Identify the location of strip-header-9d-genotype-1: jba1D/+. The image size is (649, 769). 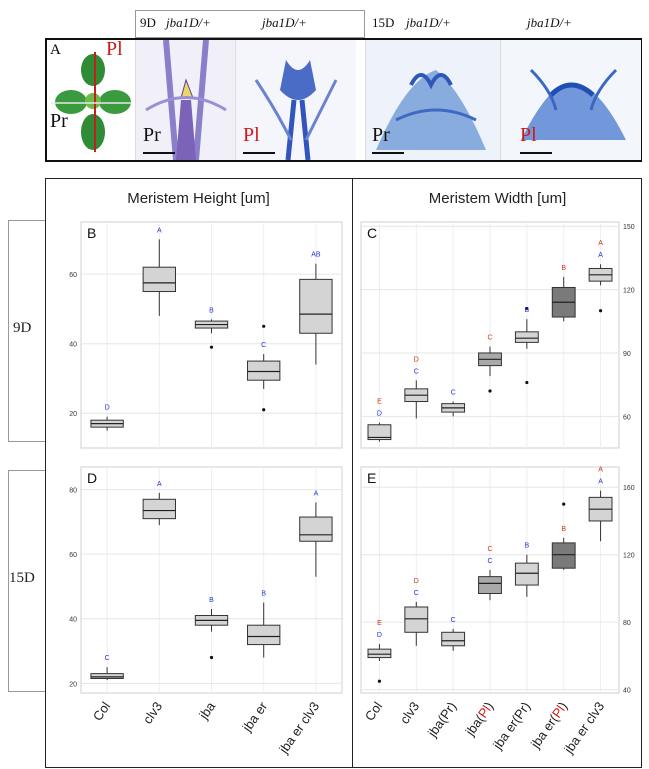
(188, 22).